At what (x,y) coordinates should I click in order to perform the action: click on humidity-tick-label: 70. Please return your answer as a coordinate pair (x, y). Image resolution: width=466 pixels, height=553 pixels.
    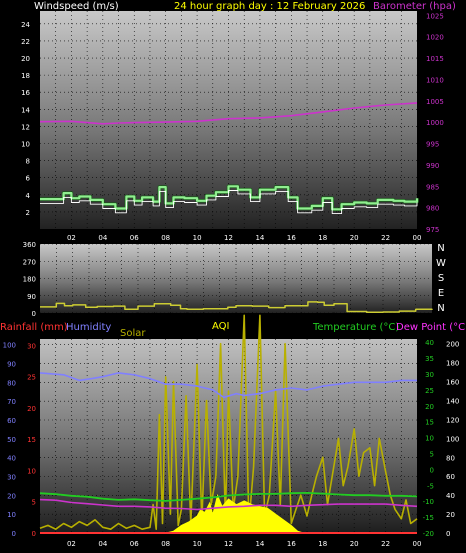
    Looking at the image, I should click on (11, 402).